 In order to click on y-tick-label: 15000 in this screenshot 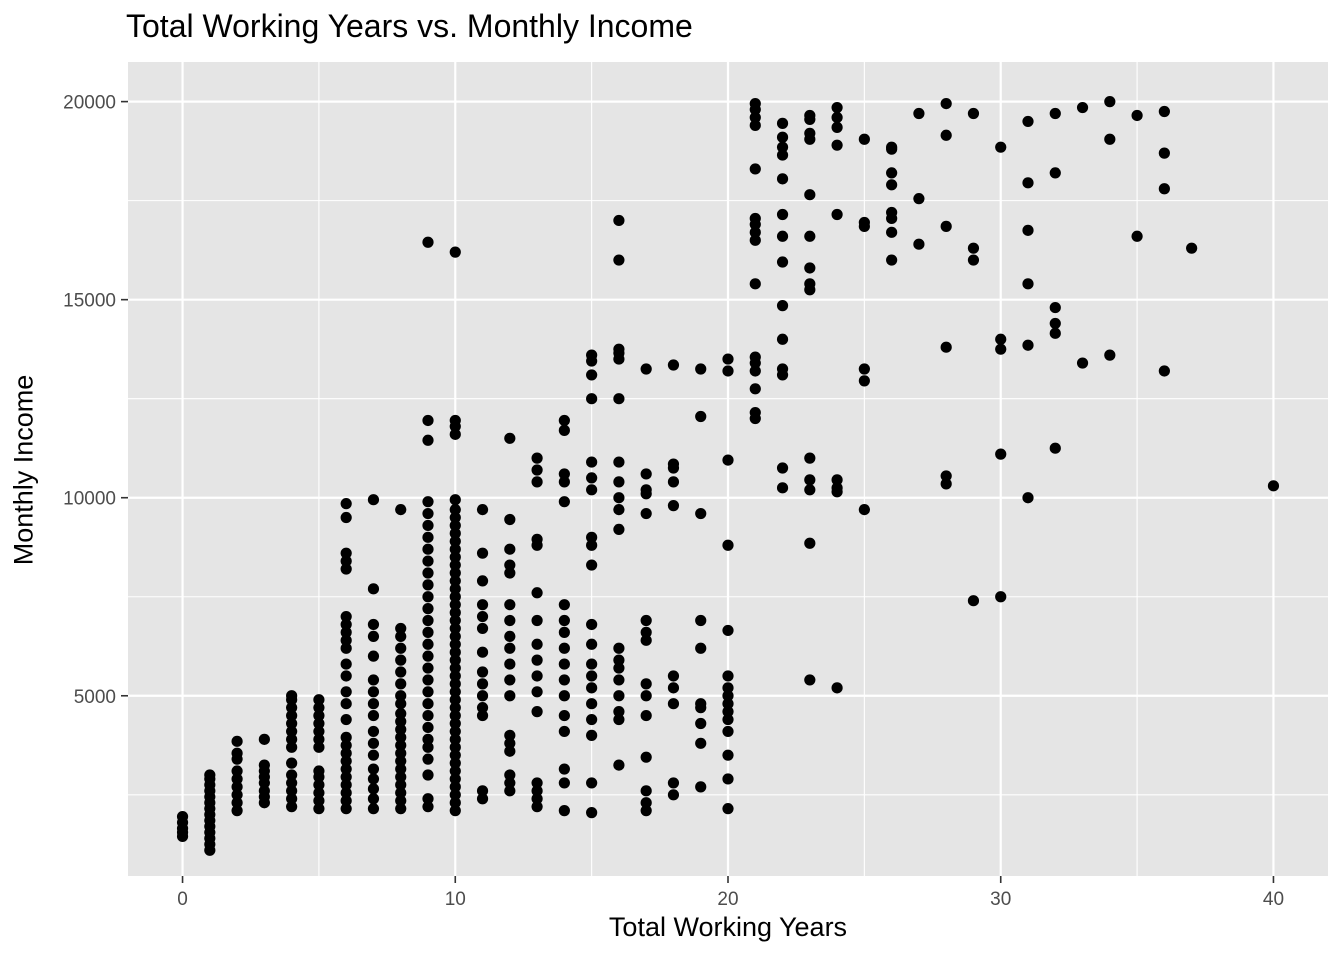, I will do `click(89, 301)`.